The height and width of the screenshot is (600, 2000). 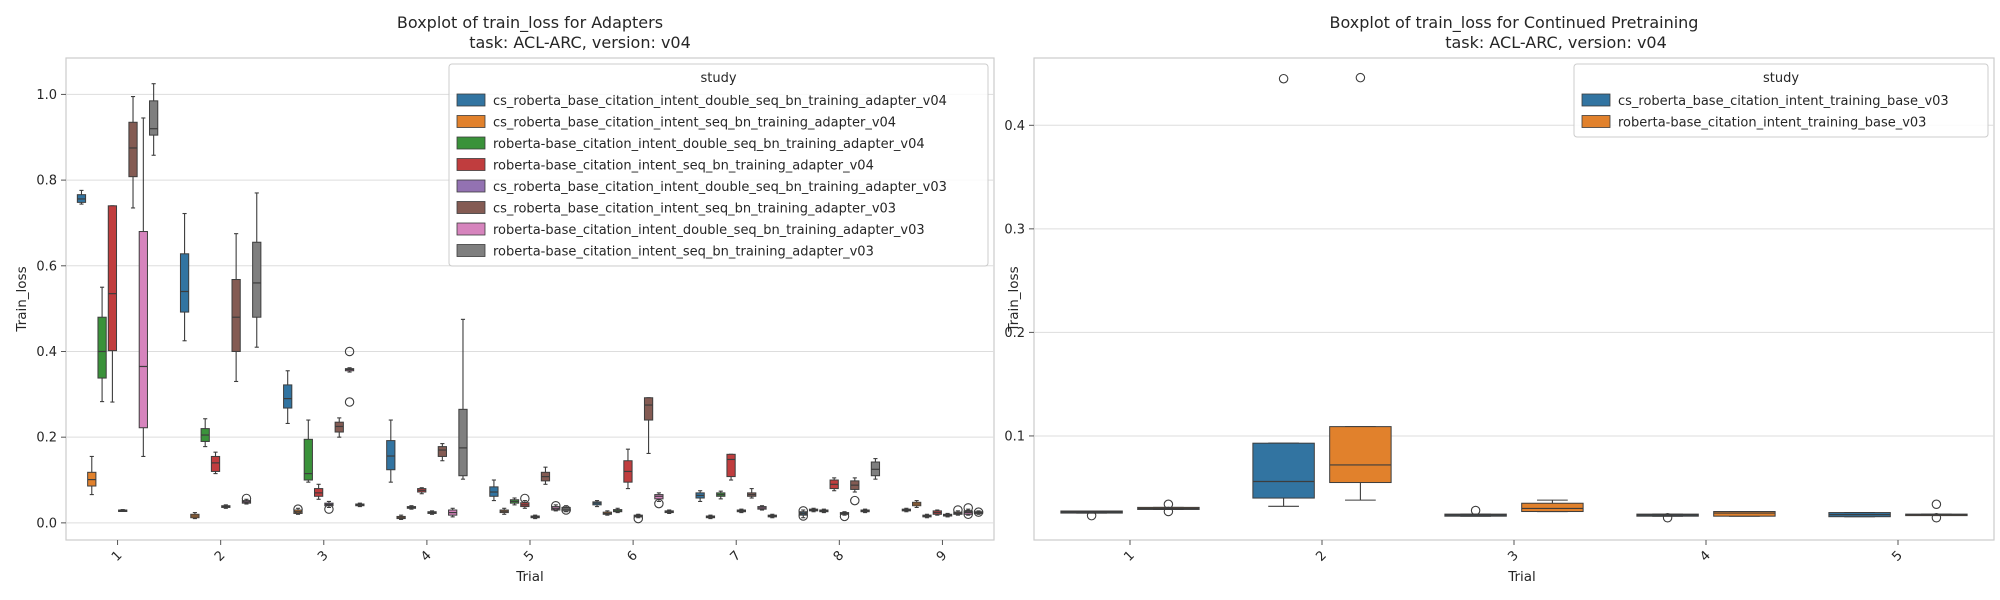 I want to click on left-y-tick-label: 0.4, so click(x=46, y=352).